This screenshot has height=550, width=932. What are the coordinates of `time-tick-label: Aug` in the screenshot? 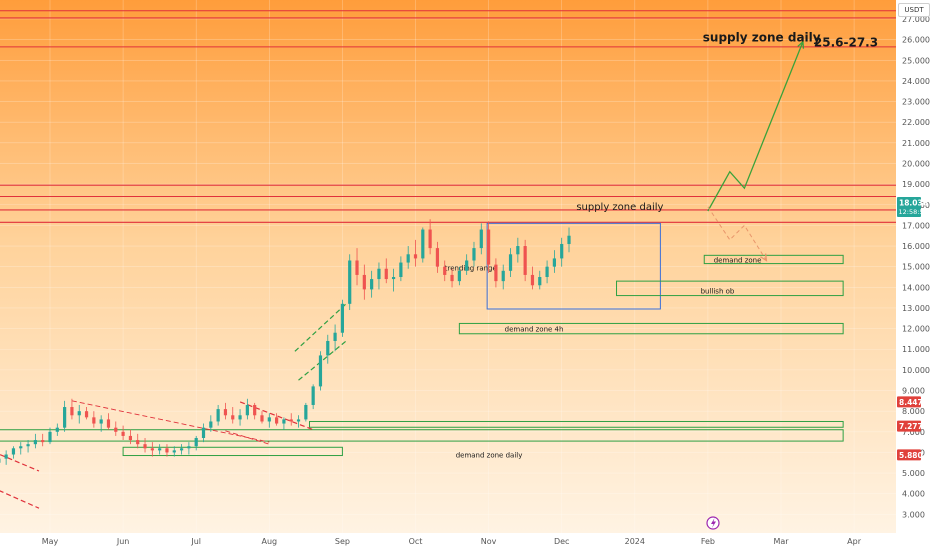 It's located at (269, 541).